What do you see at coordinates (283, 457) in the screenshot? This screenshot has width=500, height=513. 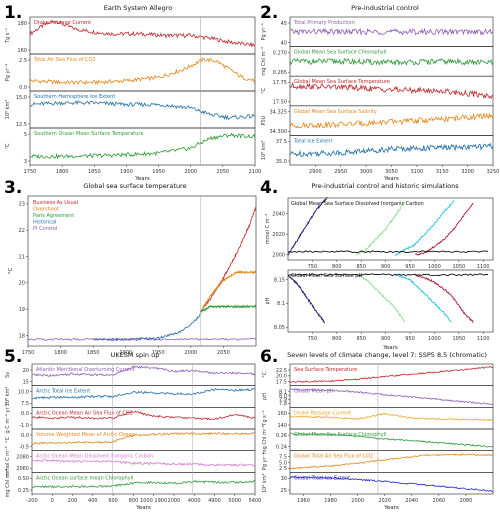 I see `y-tick-label: 7.5` at bounding box center [283, 457].